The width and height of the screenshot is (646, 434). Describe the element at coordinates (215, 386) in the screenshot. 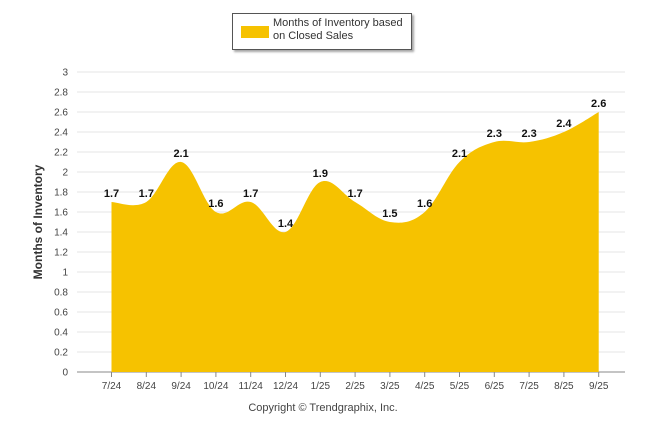

I see `x-tick-label: 10/24` at that location.